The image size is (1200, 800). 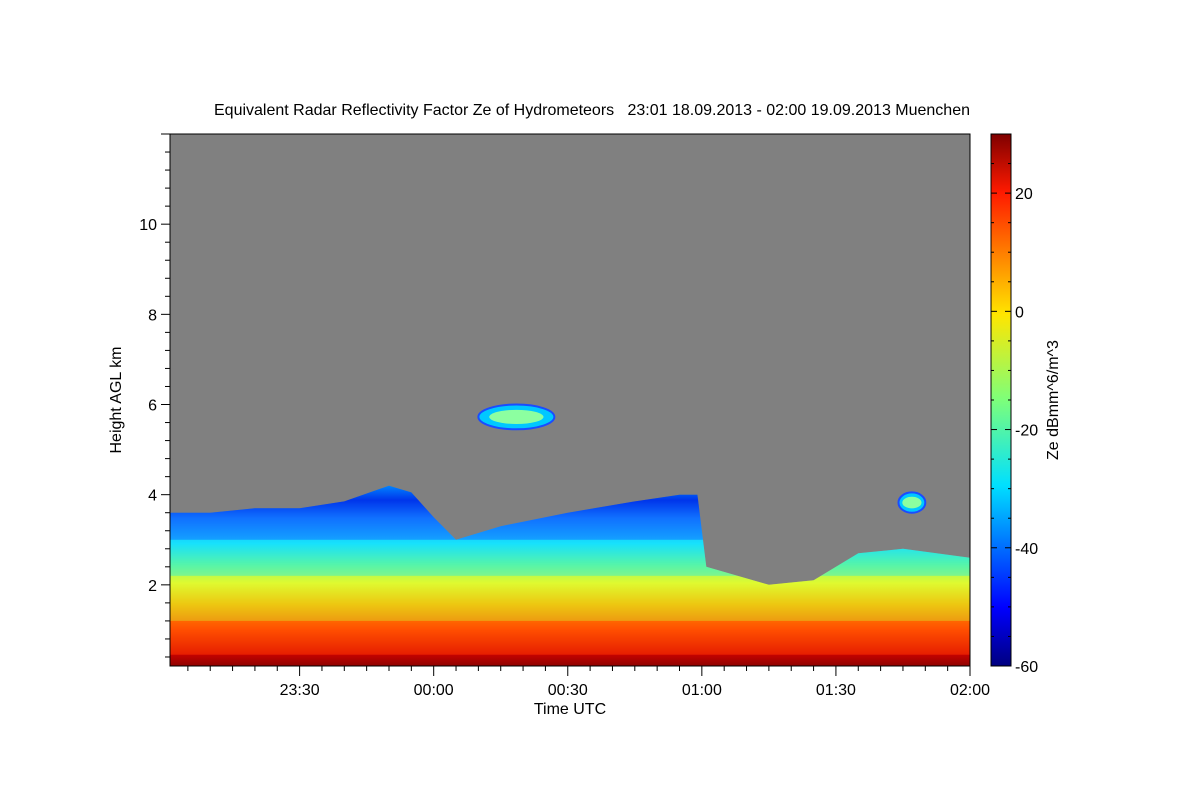 I want to click on y-axis: 2 4 6 8 10, so click(x=154, y=395).